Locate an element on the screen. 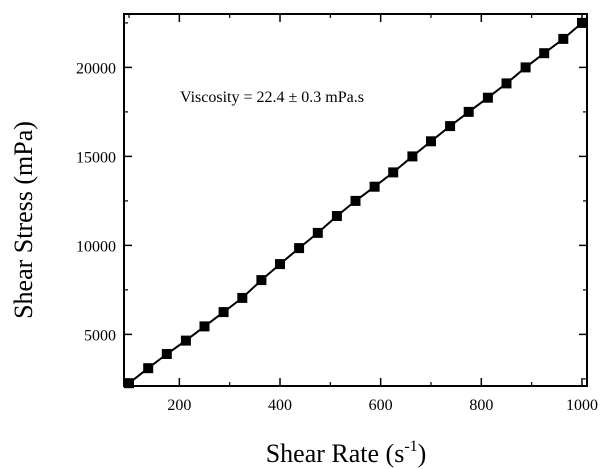 Image resolution: width=606 pixels, height=469 pixels. y-tick-label: 15000 is located at coordinates (96, 157).